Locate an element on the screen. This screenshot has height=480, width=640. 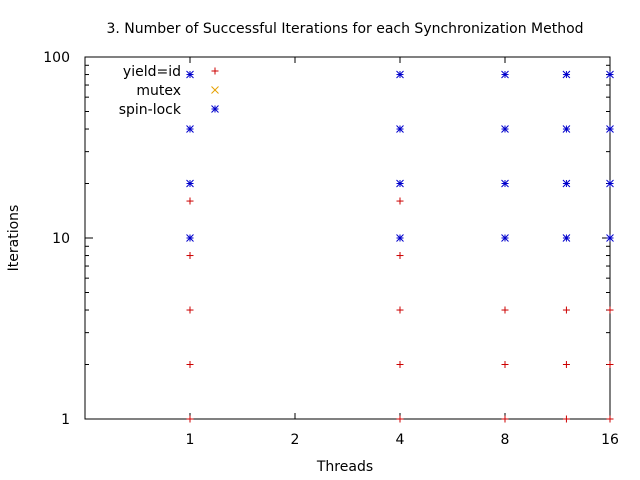
legend-entry: spin-lock is located at coordinates (169, 110).